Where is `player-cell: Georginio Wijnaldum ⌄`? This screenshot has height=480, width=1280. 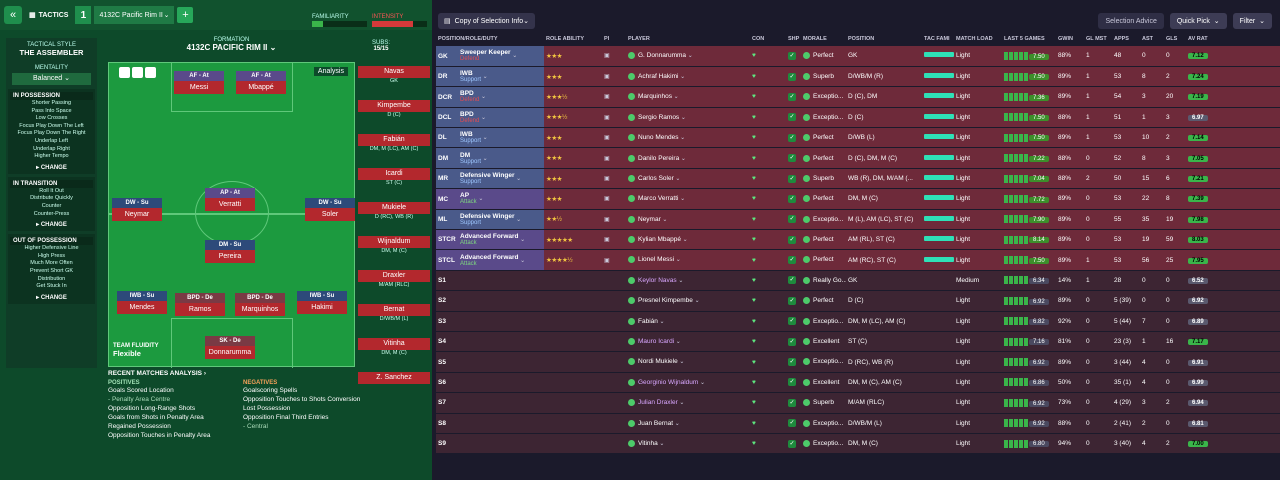
player-cell: Georginio Wijnaldum ⌄ is located at coordinates (688, 383).